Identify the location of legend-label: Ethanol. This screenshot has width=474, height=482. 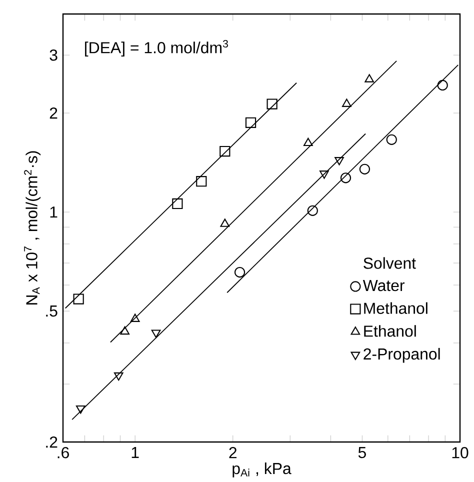
(390, 331).